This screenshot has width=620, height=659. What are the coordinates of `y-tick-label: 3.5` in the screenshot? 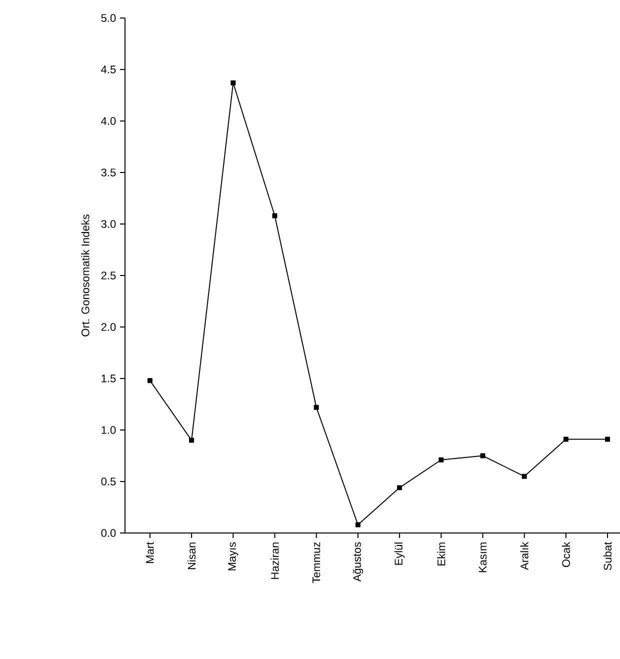 It's located at (108, 172).